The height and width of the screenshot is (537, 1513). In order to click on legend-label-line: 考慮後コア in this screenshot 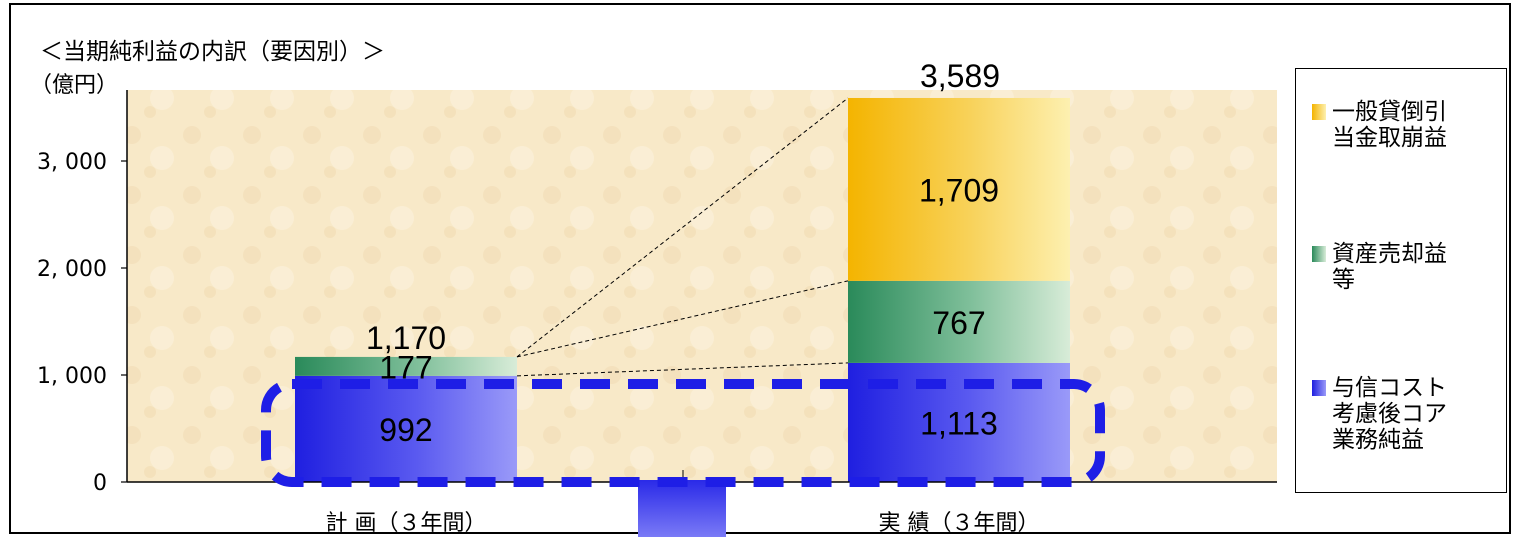, I will do `click(1389, 414)`.